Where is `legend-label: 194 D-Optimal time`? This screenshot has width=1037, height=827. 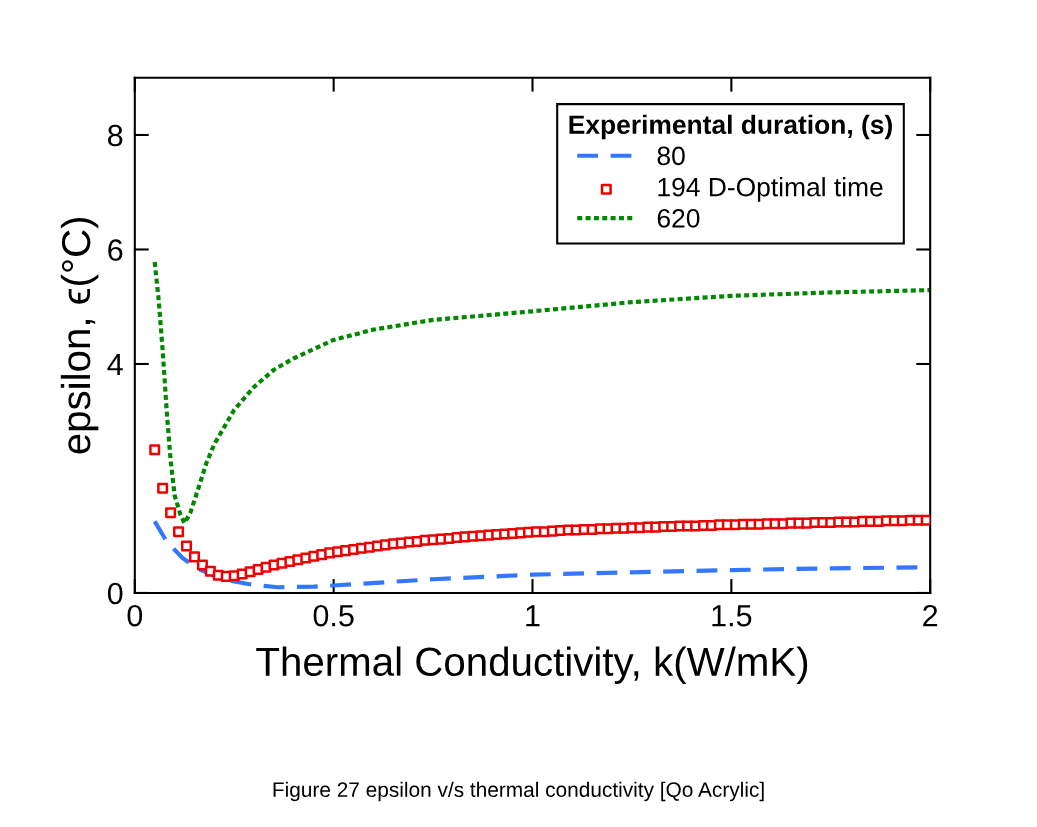
legend-label: 194 D-Optimal time is located at coordinates (770, 189).